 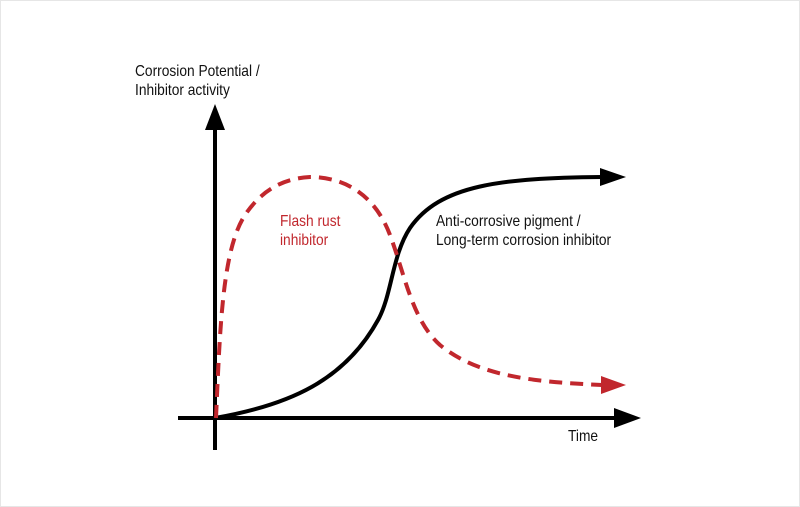 What do you see at coordinates (613, 385) in the screenshot?
I see `flash-rust-curve-arrow-icon` at bounding box center [613, 385].